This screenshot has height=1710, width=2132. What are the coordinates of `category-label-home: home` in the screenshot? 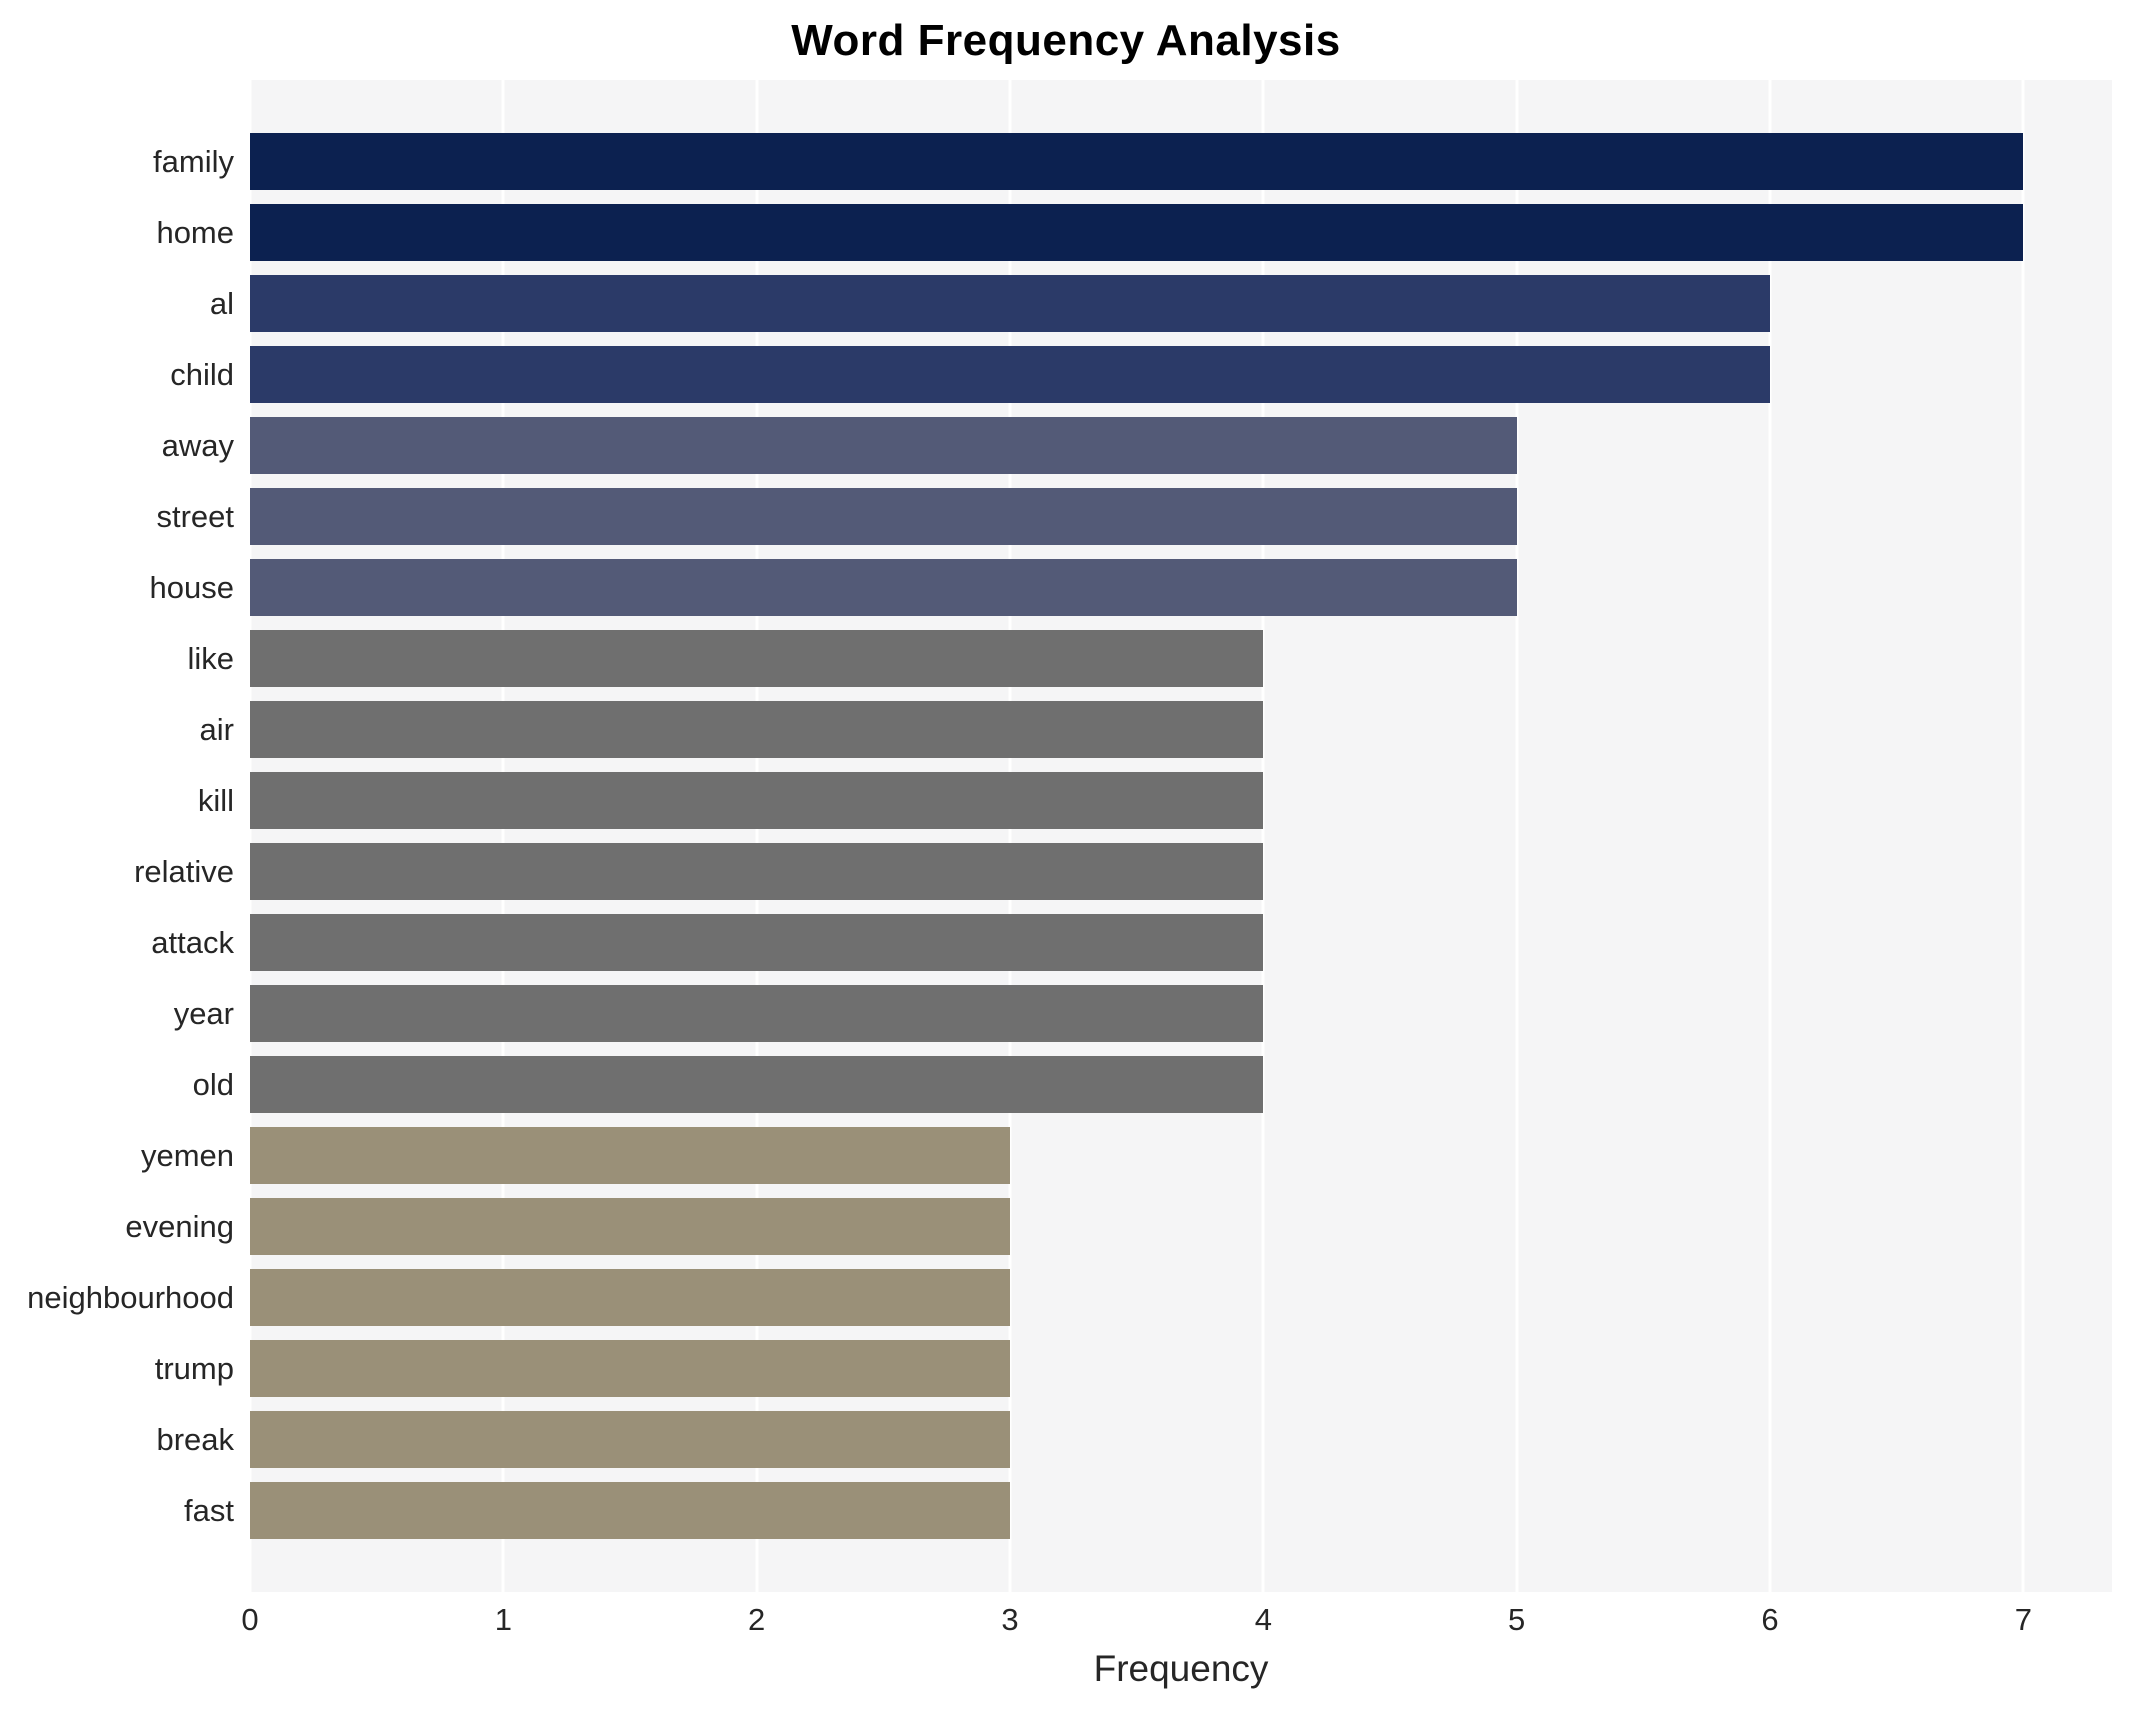 It's located at (195, 232).